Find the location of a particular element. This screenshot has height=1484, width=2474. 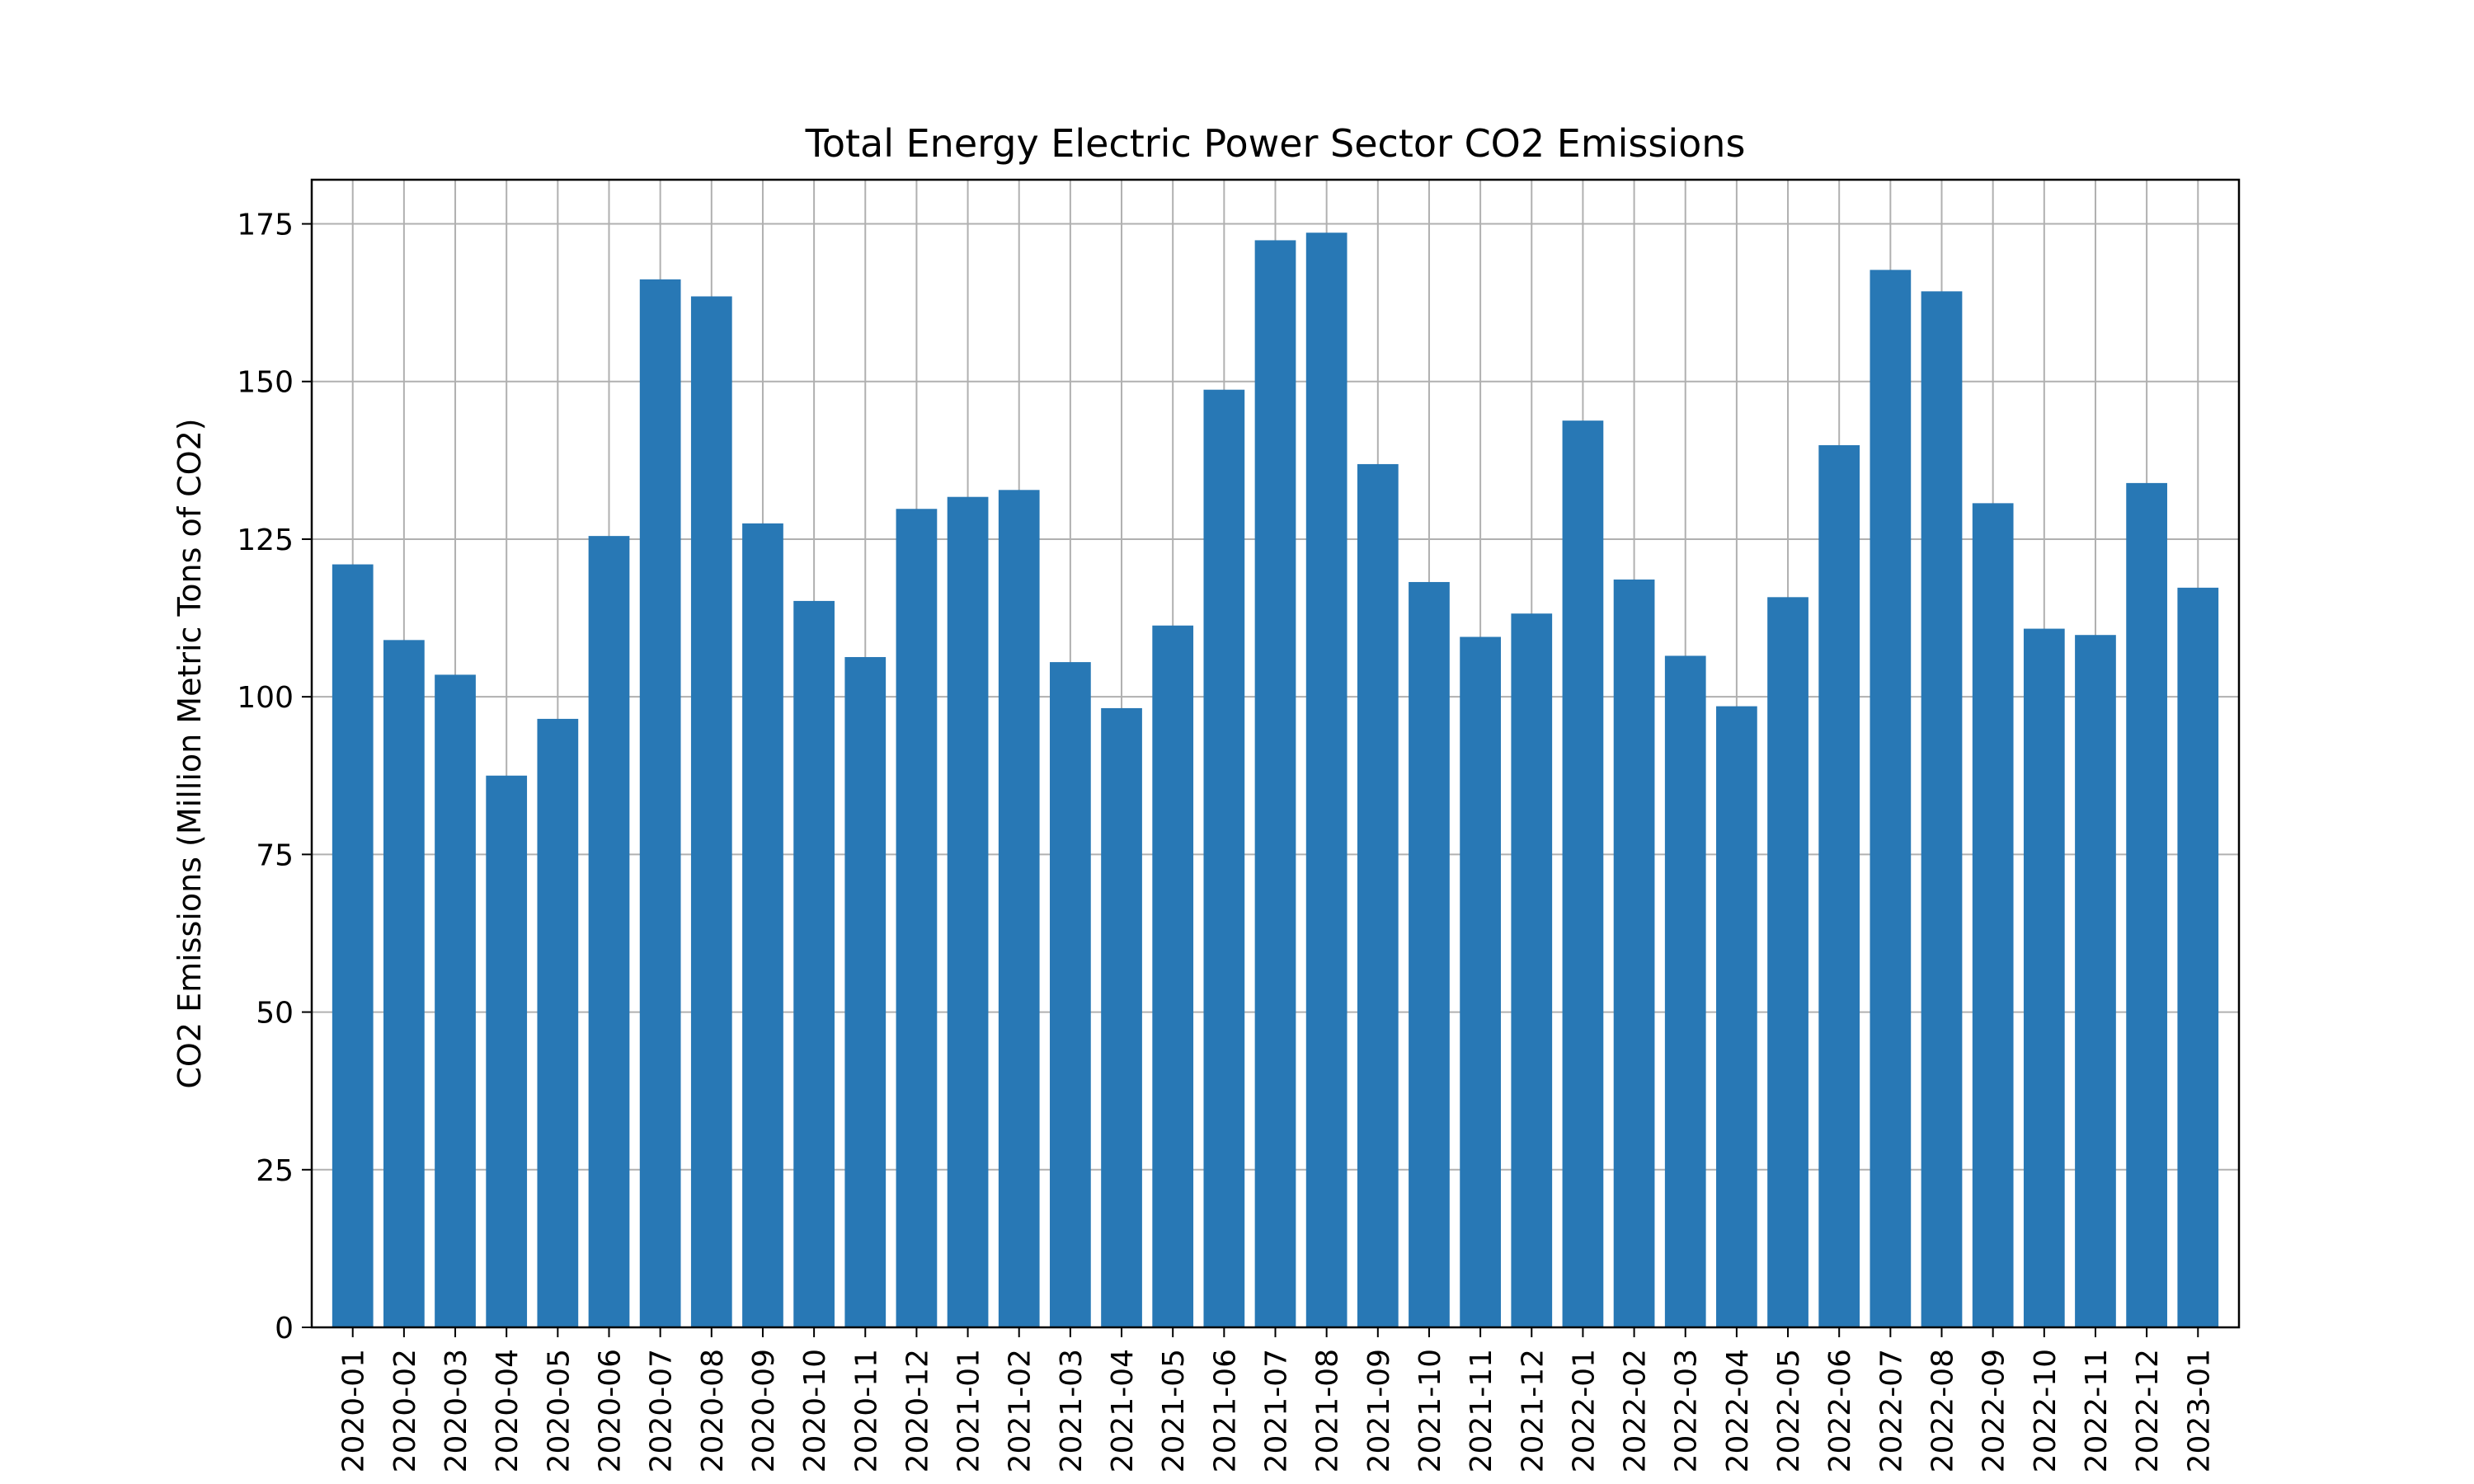

y-tick-label: 100 is located at coordinates (265, 698).